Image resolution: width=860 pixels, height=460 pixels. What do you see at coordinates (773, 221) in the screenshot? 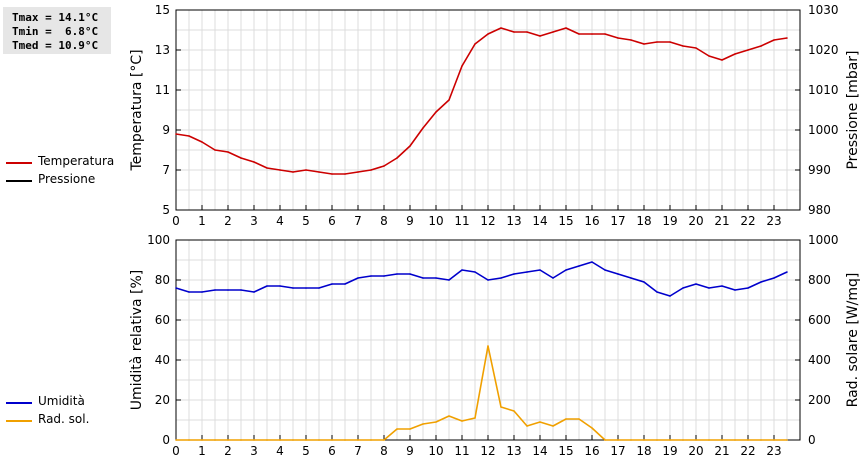
I see `panel-1-xtick-label: 23` at bounding box center [773, 221].